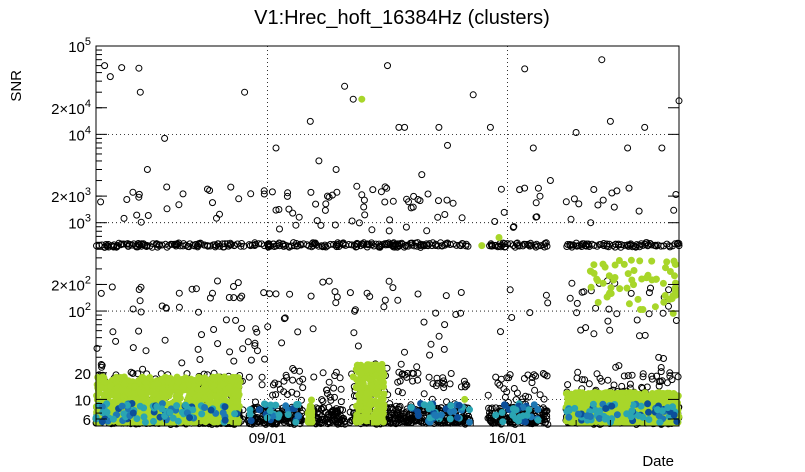  Describe the element at coordinates (79, 311) in the screenshot. I see `y-tick-label: 102` at that location.